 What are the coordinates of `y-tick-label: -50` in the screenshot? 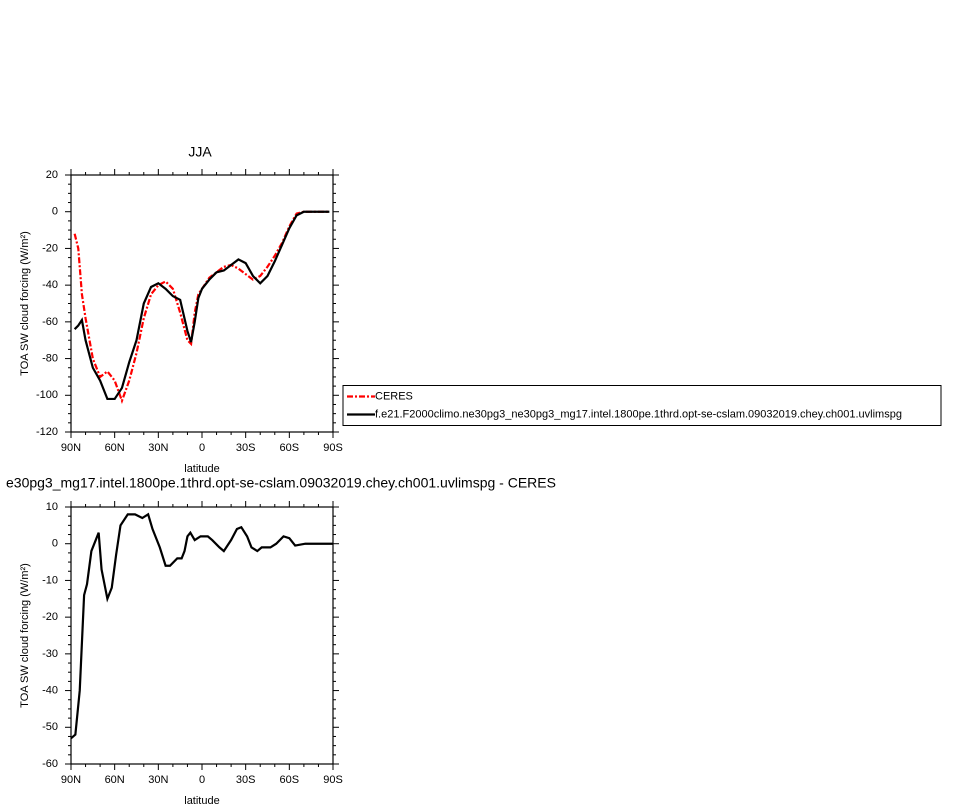 It's located at (50, 727).